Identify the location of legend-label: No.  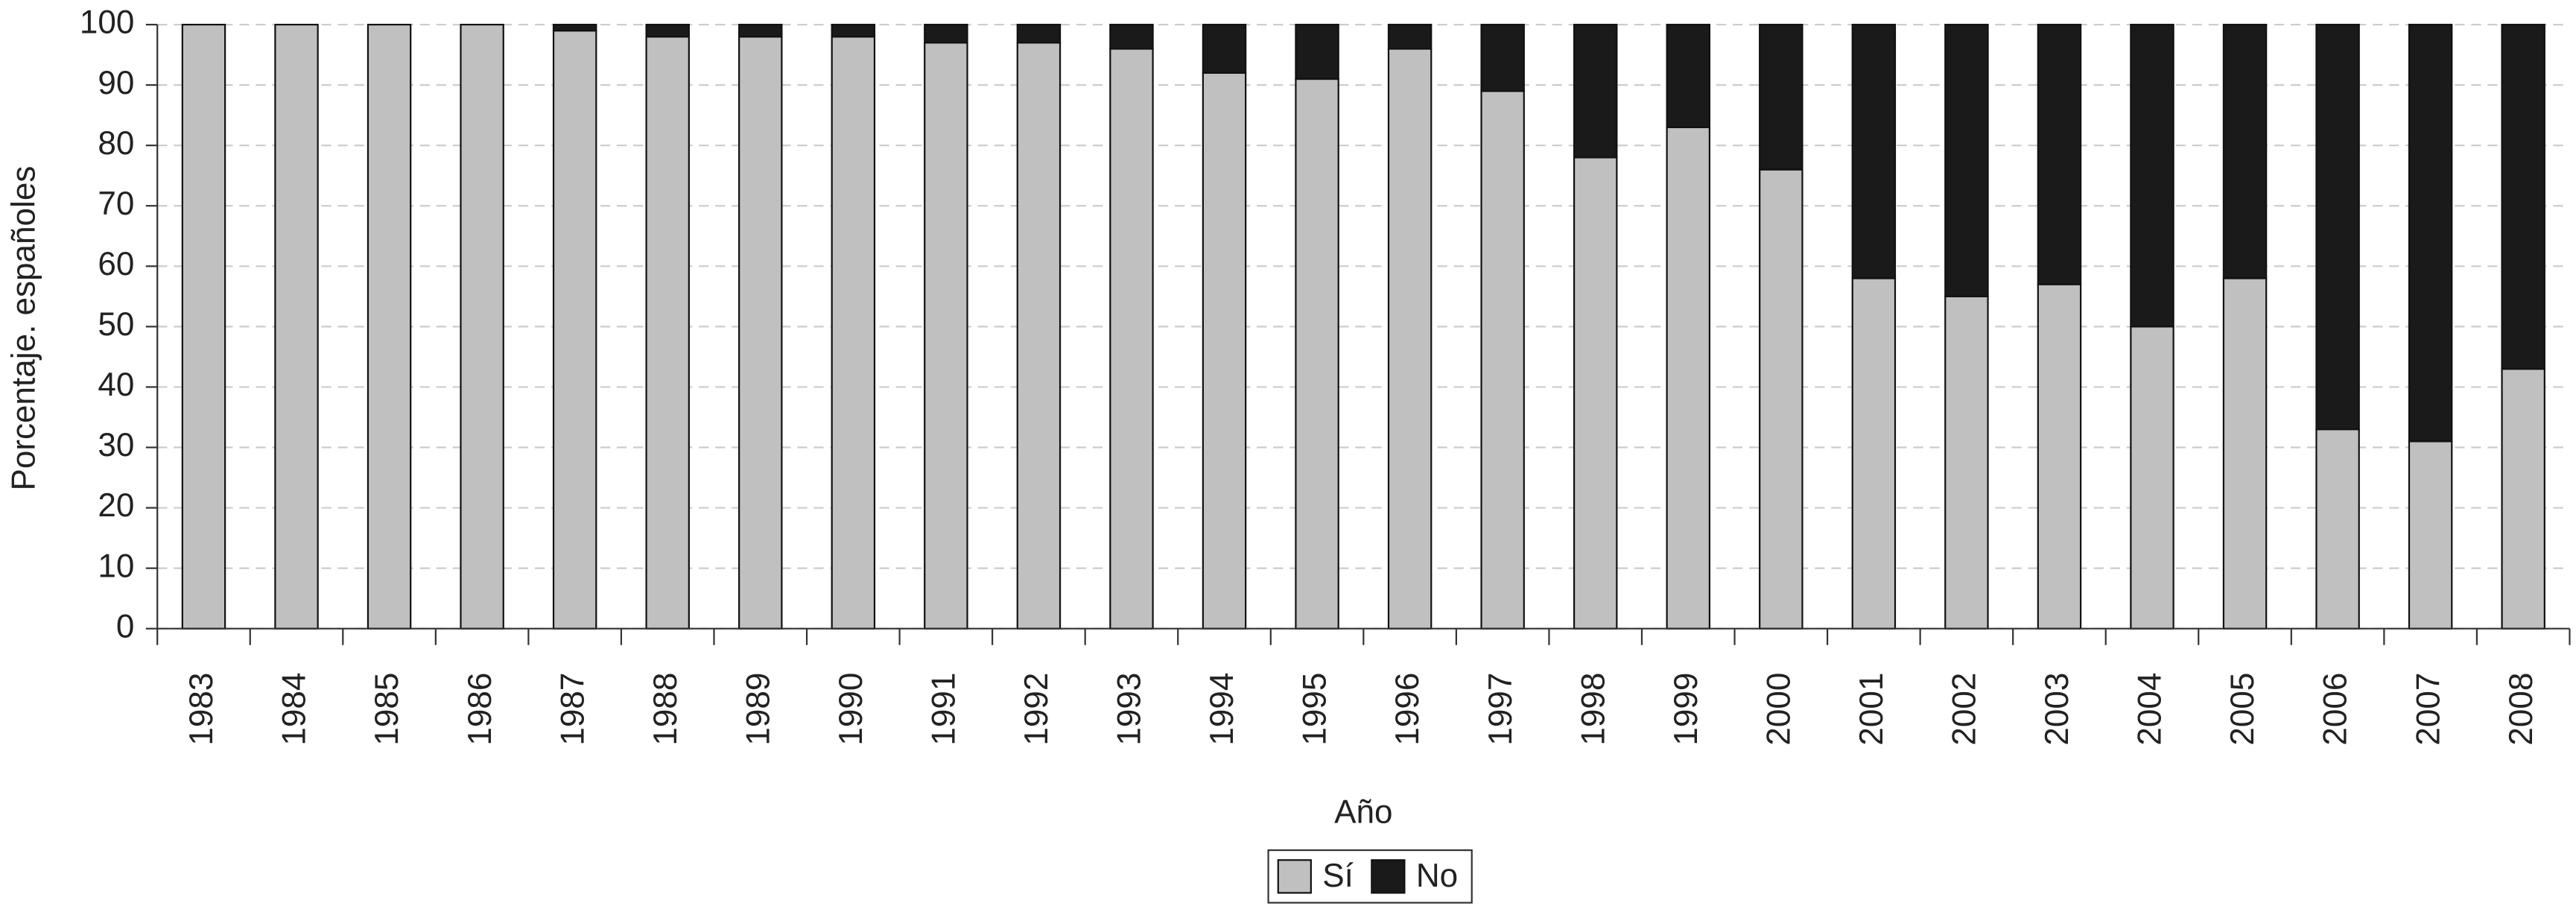
(1437, 876).